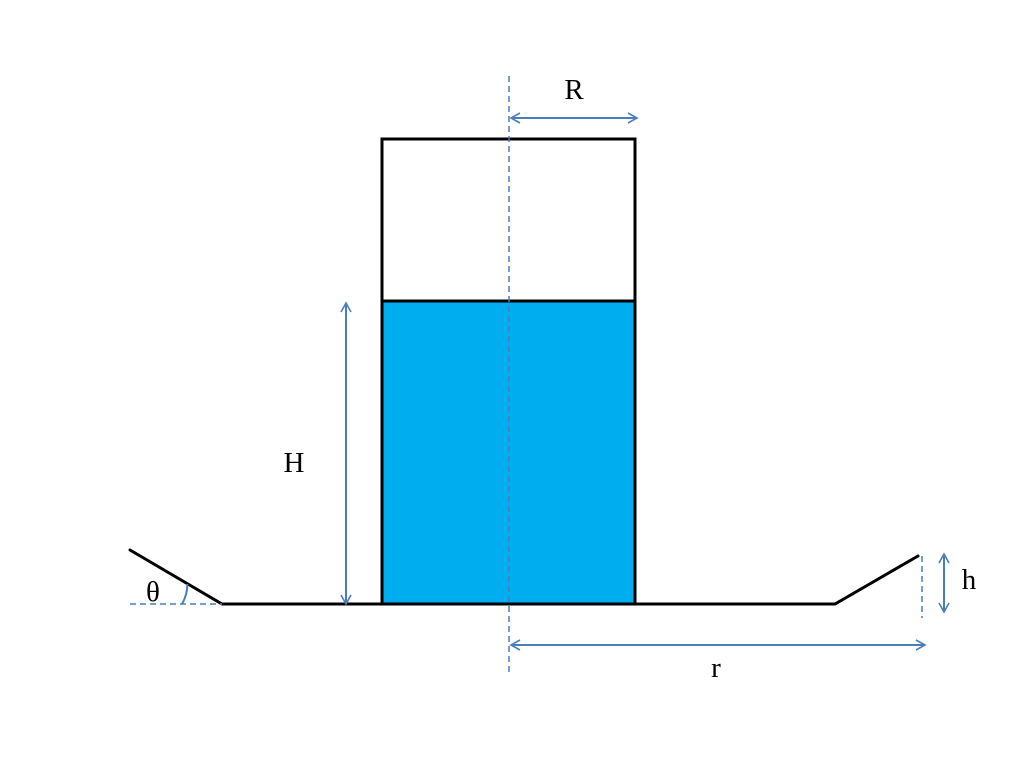  I want to click on label-radius-upper: R, so click(574, 90).